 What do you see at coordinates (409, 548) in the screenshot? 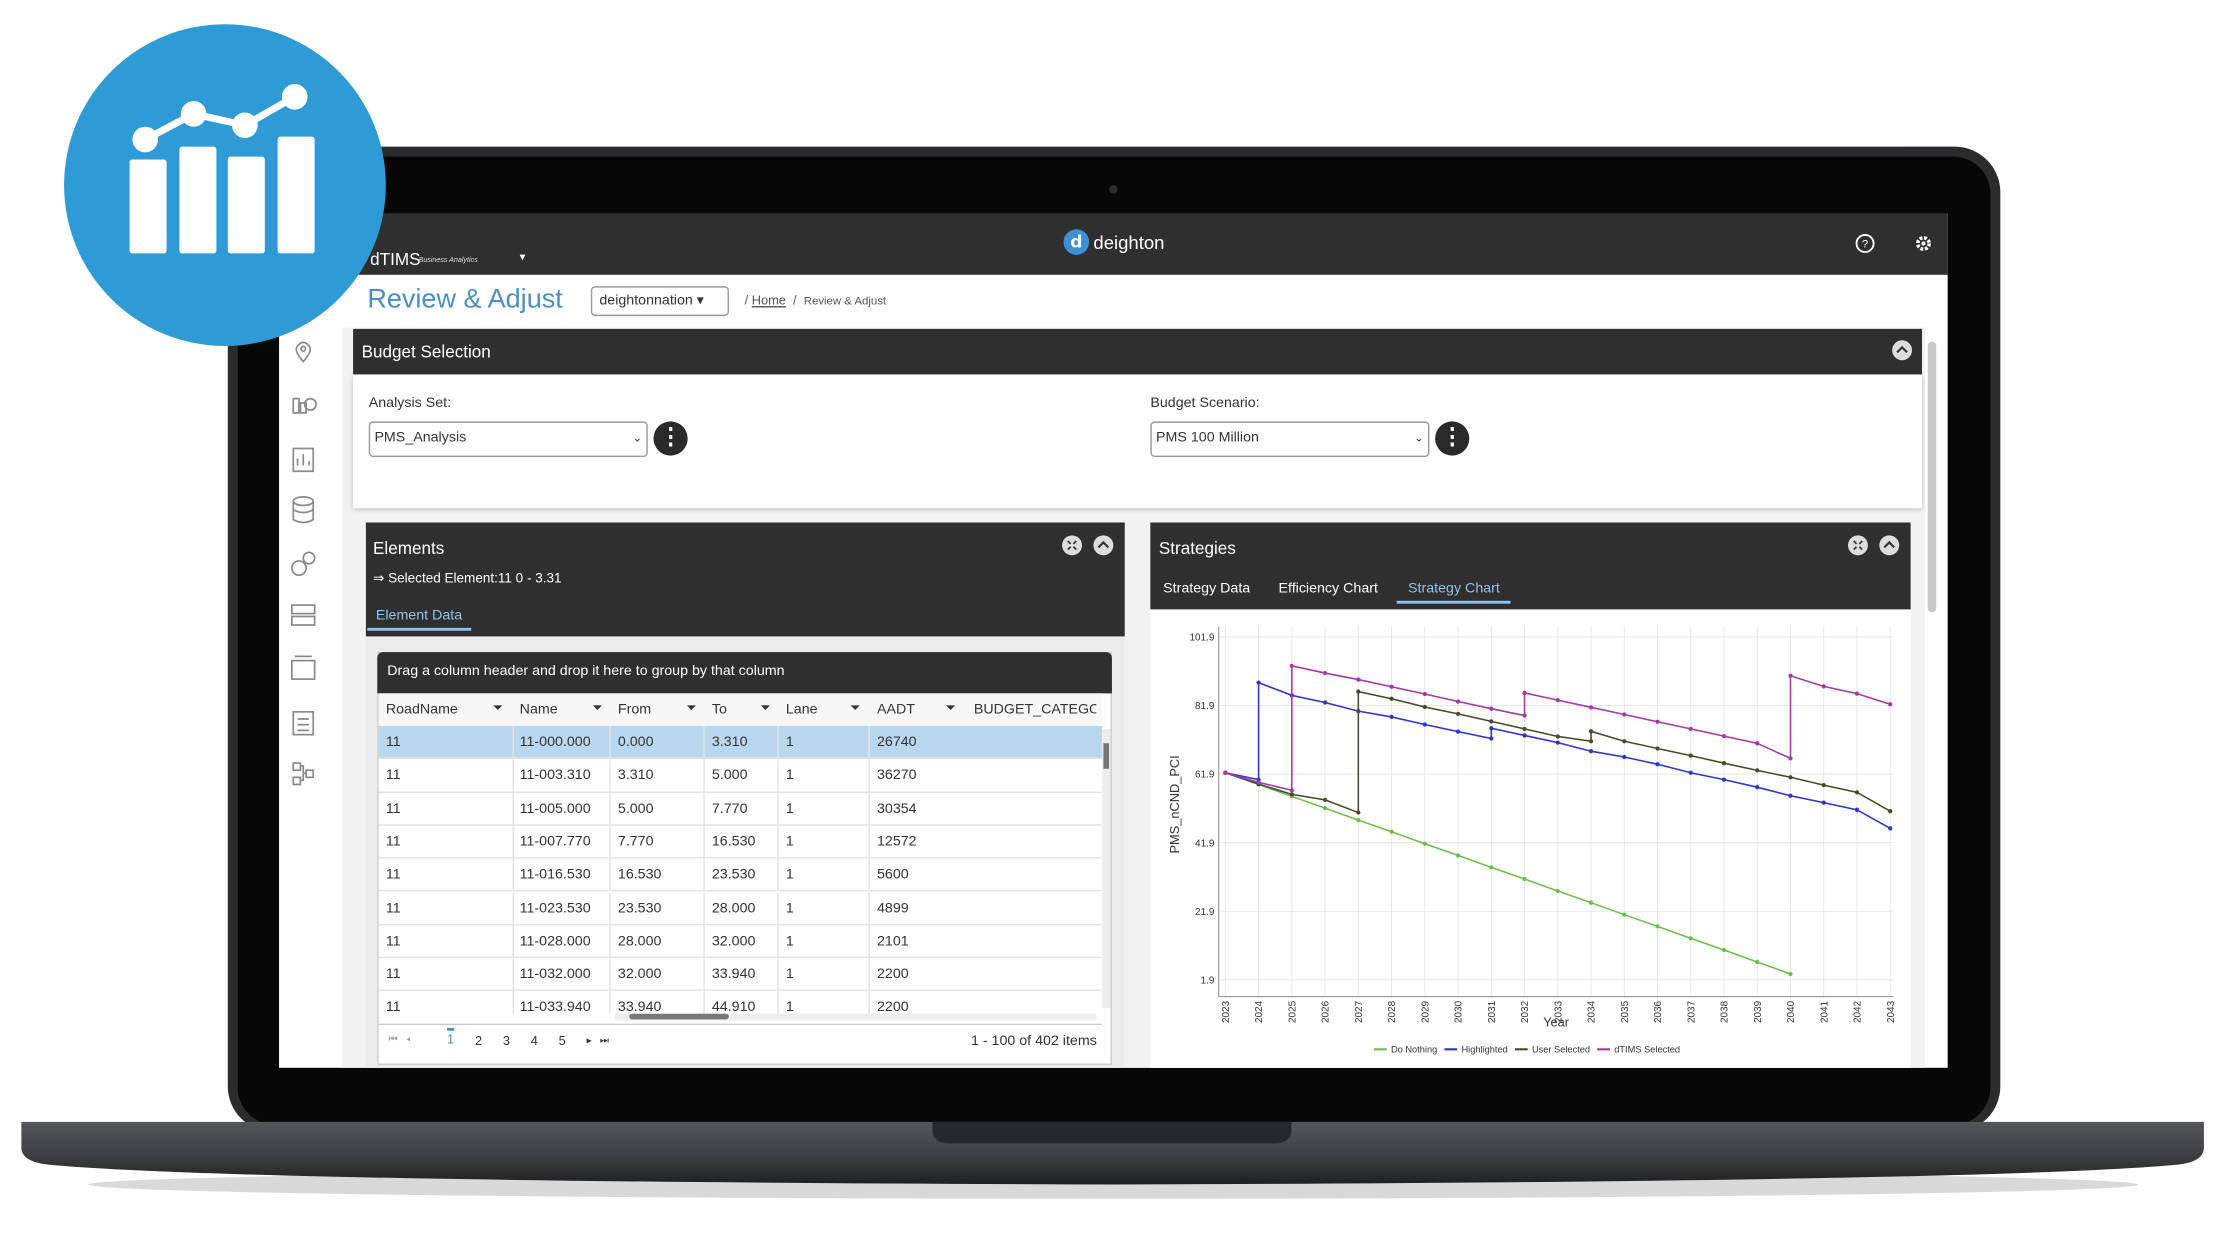
I see `elements-title: Elements` at bounding box center [409, 548].